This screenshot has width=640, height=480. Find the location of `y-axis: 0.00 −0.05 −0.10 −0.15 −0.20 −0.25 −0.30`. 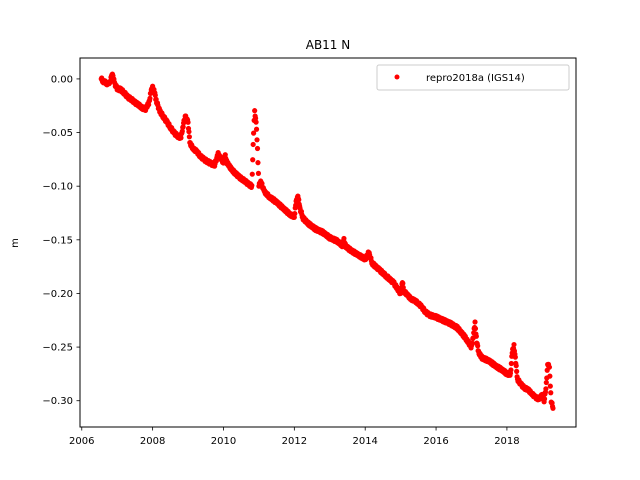

y-axis: 0.00 −0.05 −0.10 −0.15 −0.20 −0.25 −0.30 is located at coordinates (61, 240).